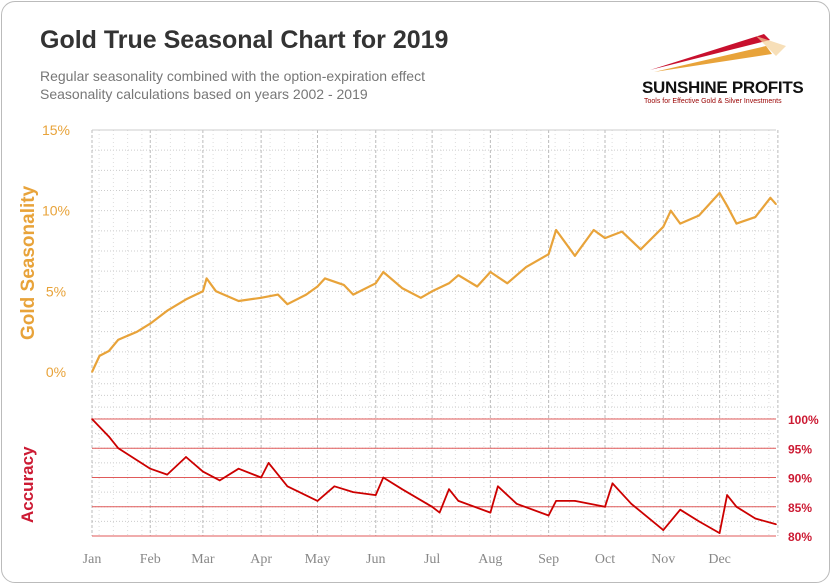  Describe the element at coordinates (56, 291) in the screenshot. I see `gold-y-tick: 5%` at that location.